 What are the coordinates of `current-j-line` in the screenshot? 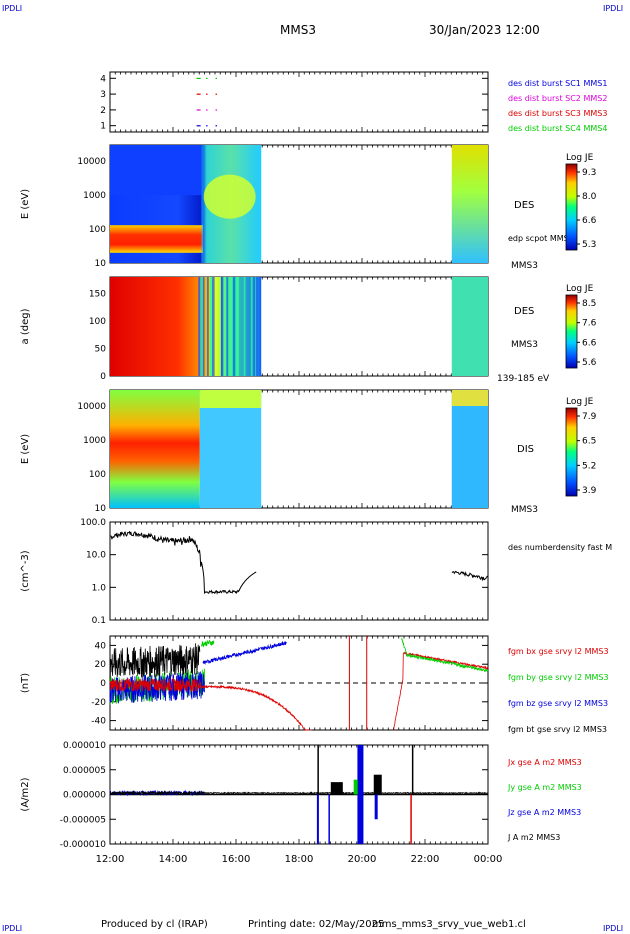 It's located at (157, 793).